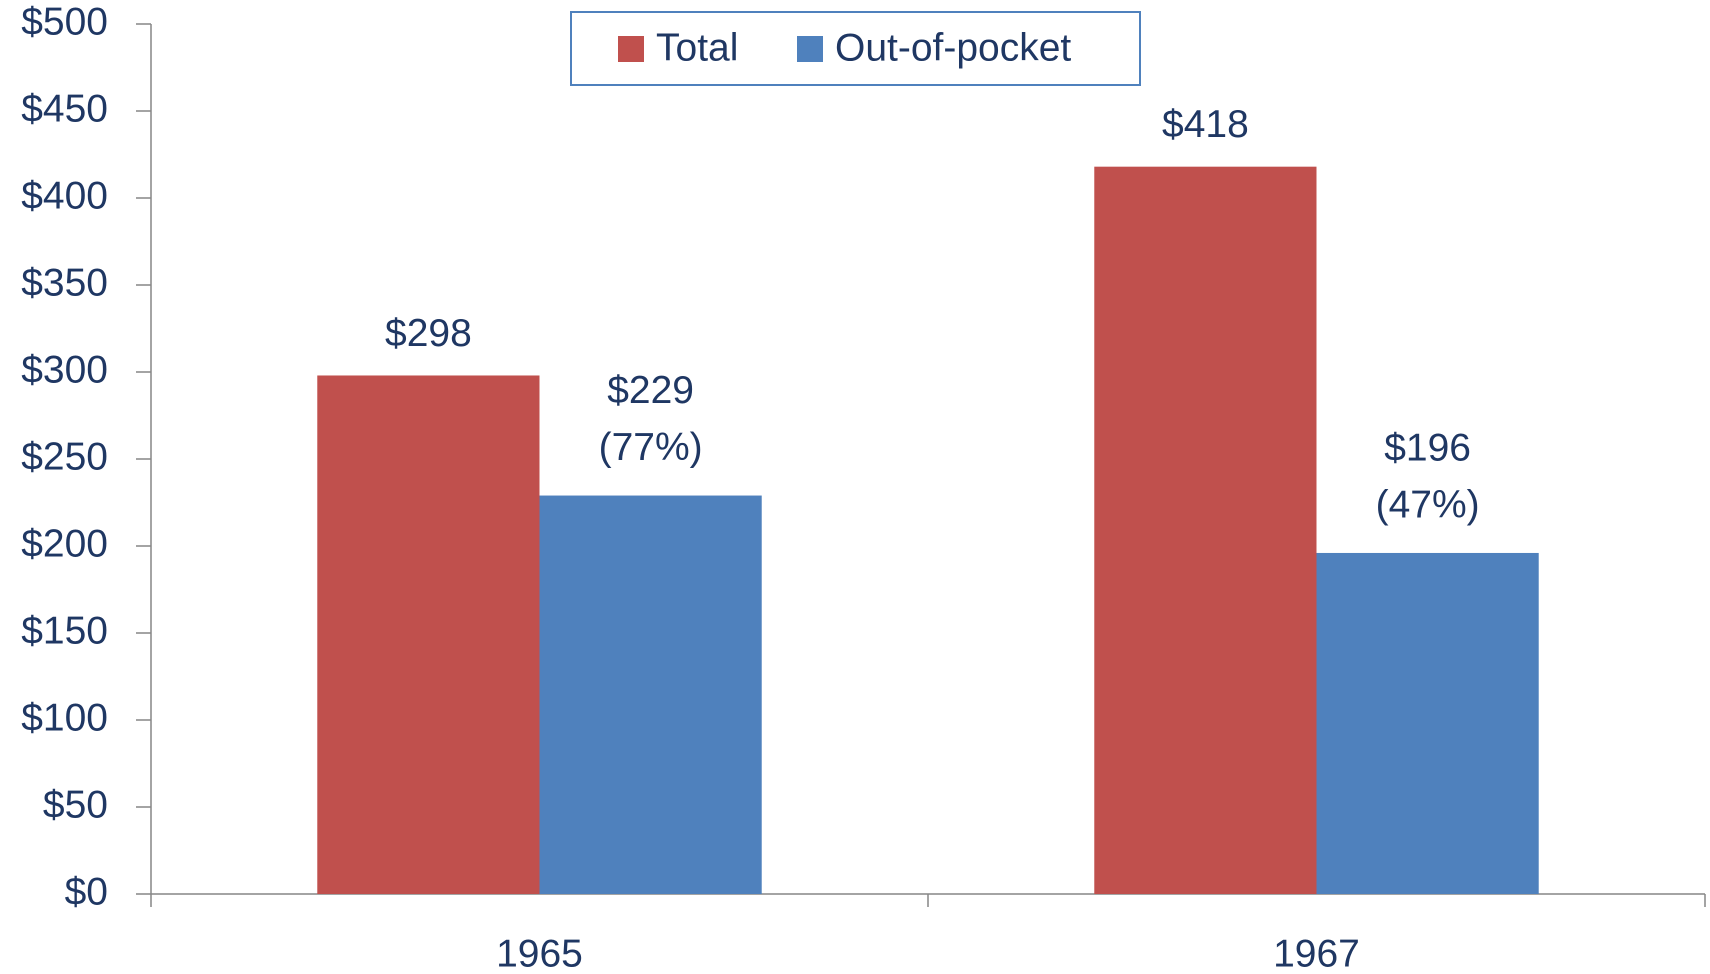 Image resolution: width=1710 pixels, height=974 pixels. Describe the element at coordinates (953, 47) in the screenshot. I see `legend-label: Out-of-pocket` at that location.